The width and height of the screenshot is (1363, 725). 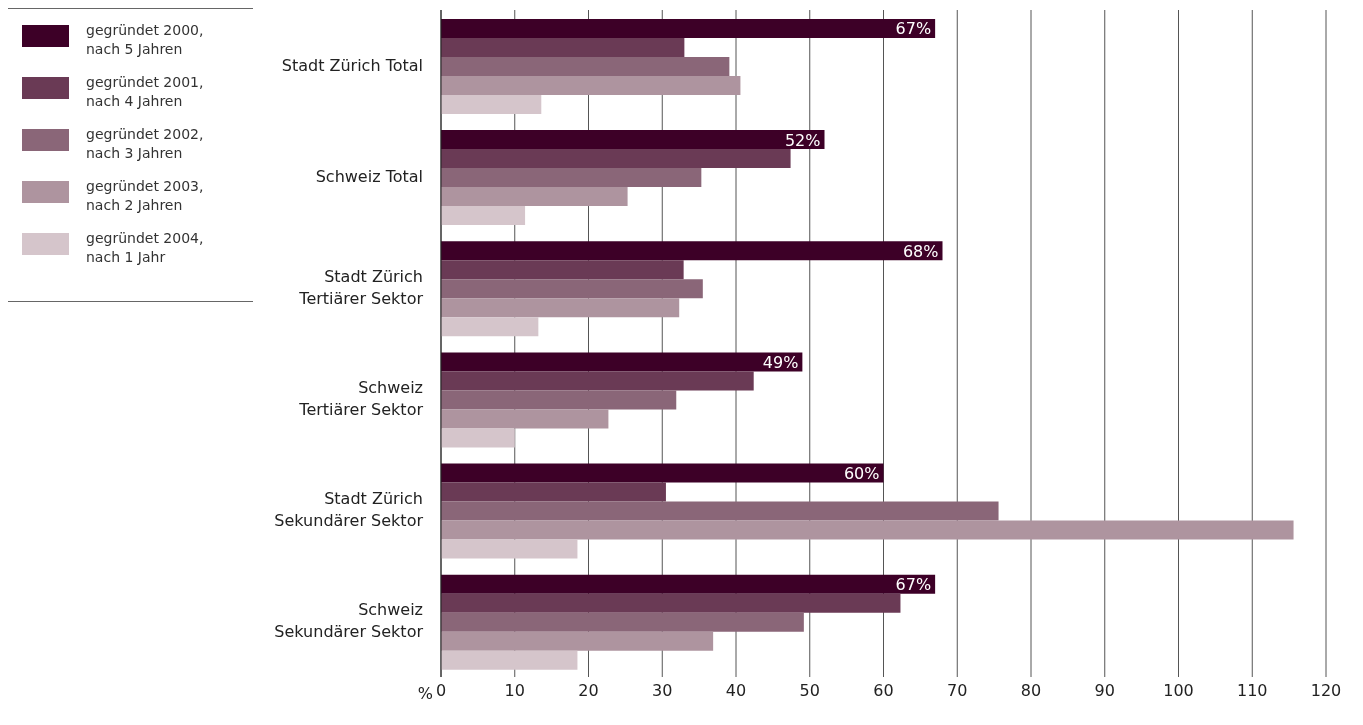 I want to click on legend-label: gegründet 2003, nach 2 Jahren, so click(x=145, y=196).